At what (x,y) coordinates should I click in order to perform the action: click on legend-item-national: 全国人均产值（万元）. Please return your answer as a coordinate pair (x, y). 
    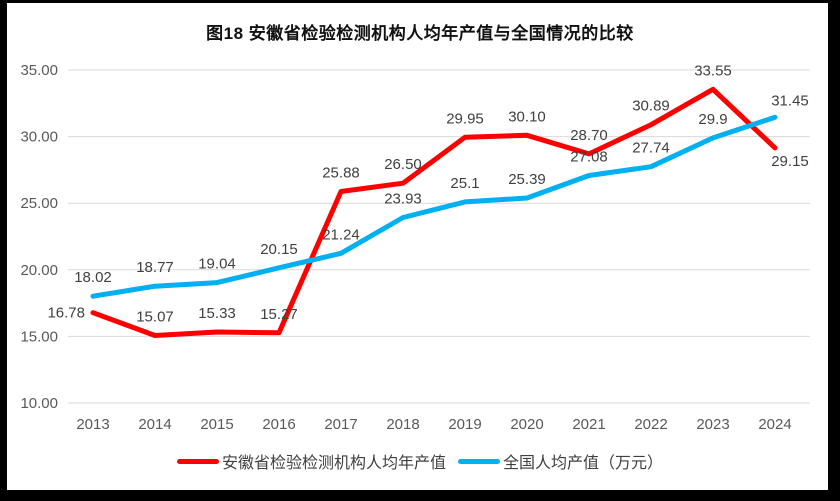
    Looking at the image, I should click on (560, 461).